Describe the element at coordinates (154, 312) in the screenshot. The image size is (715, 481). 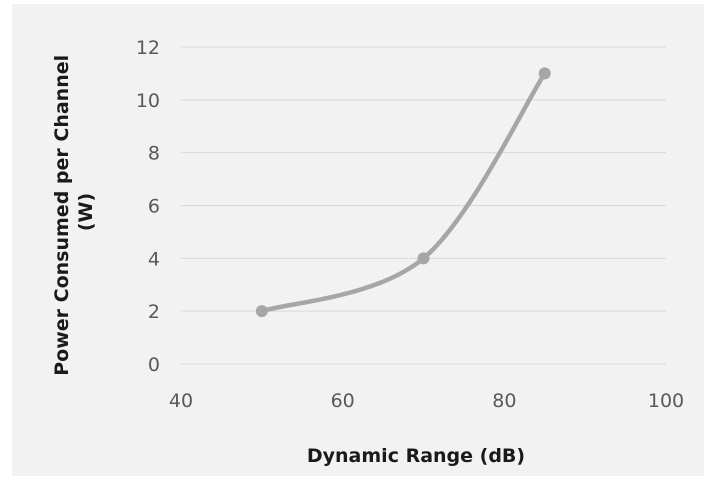
I see `y-tick-label: 2` at that location.